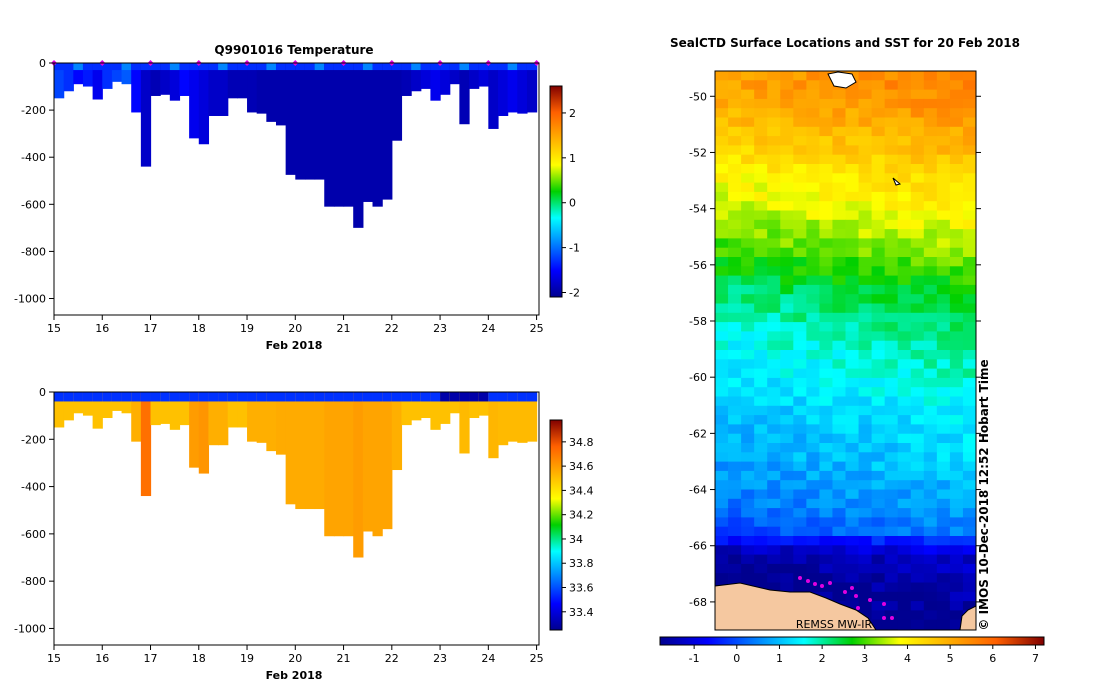 Image resolution: width=1099 pixels, height=700 pixels. Describe the element at coordinates (736, 658) in the screenshot. I see `sst-colorbar-tick-label: 0` at that location.